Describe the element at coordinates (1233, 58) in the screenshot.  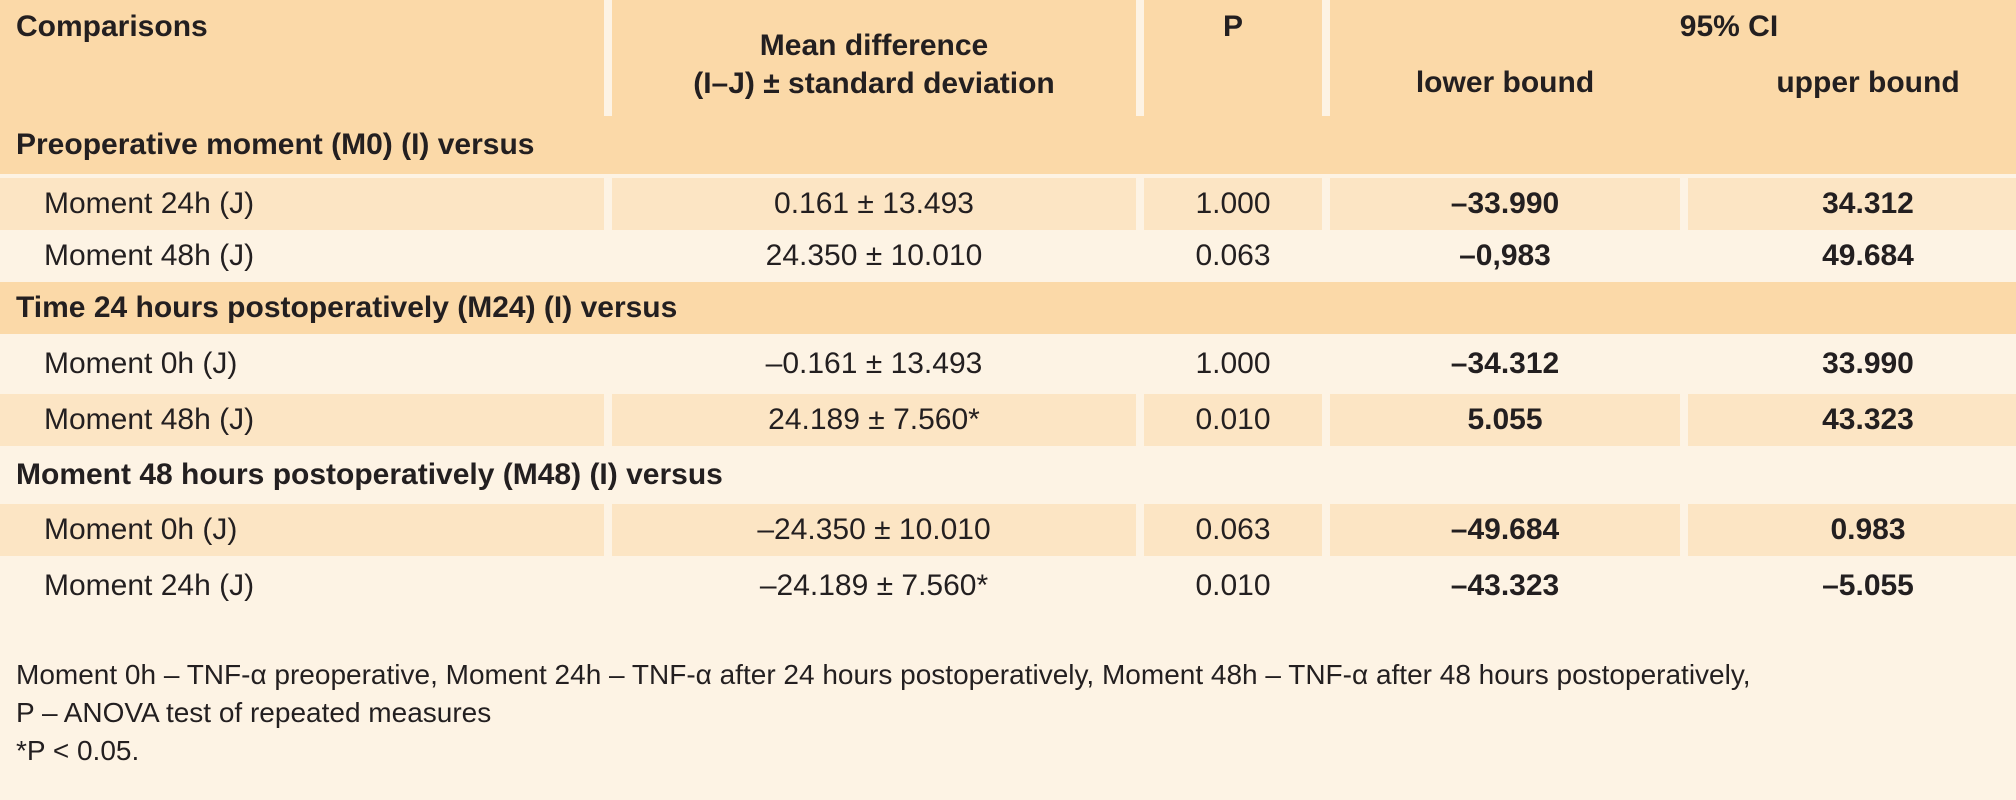
I see `header-p: P` at that location.